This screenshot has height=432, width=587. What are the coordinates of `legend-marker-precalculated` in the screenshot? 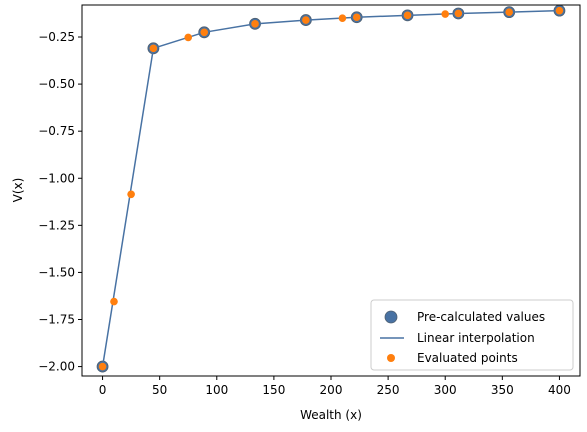 It's located at (391, 317).